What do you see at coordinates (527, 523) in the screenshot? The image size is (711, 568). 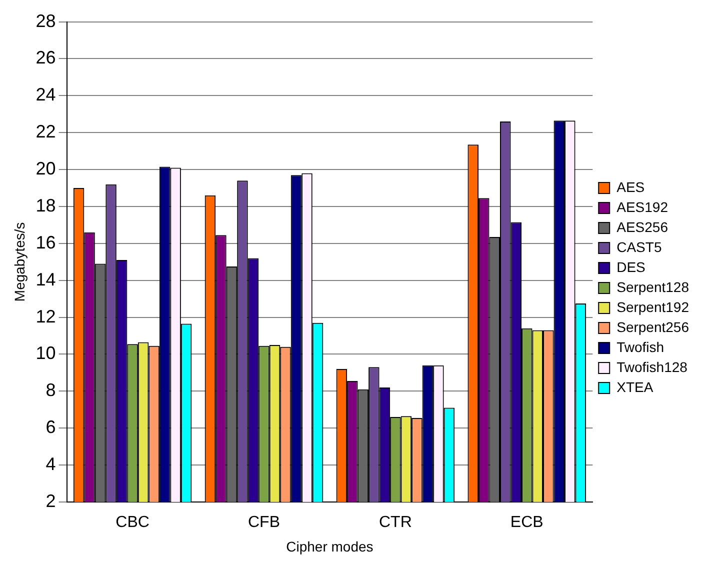 I see `x-tick-label: ECB` at bounding box center [527, 523].